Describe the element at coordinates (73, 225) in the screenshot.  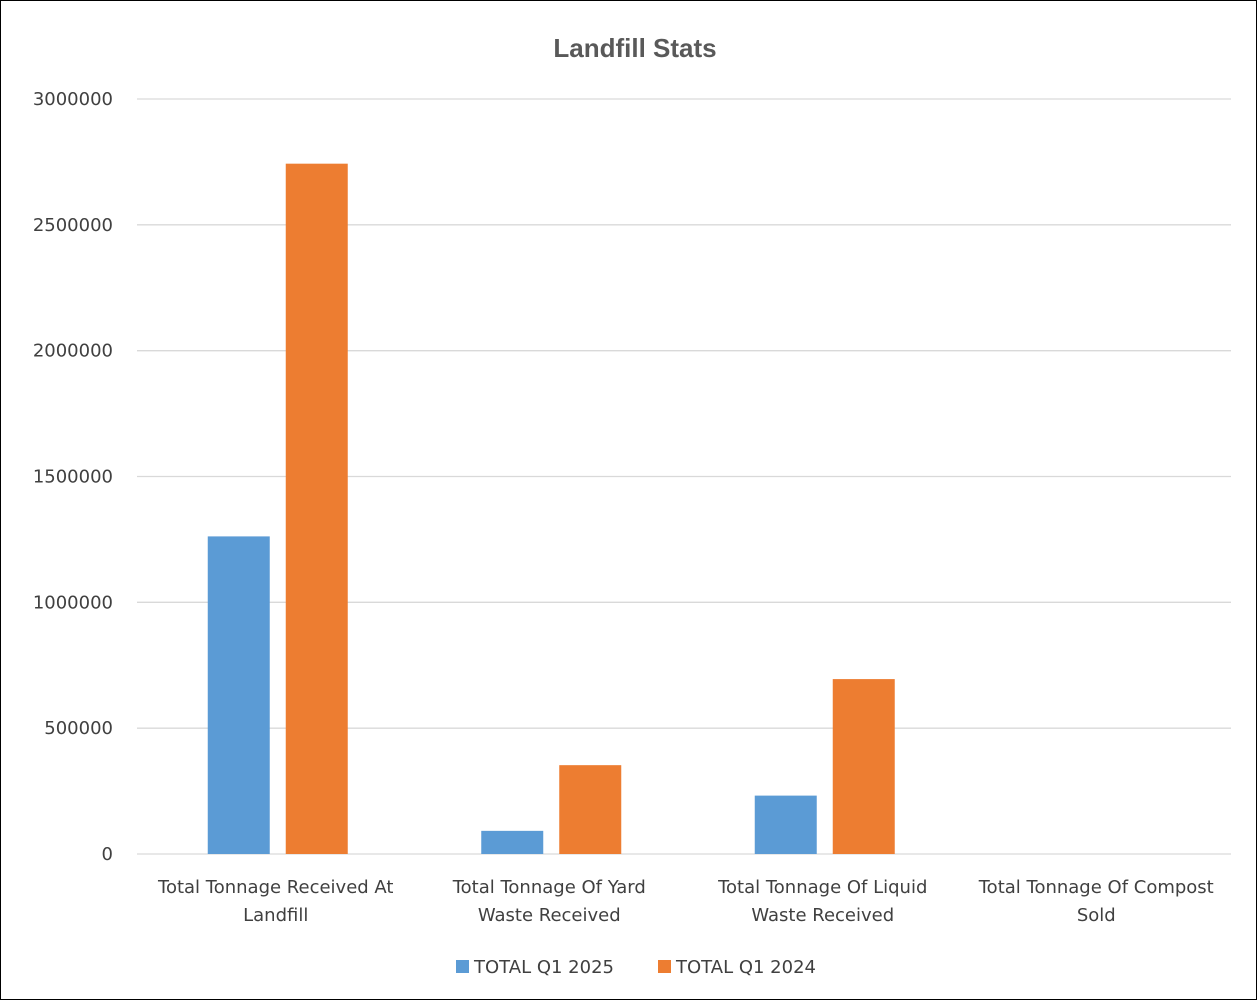
I see `y-tick-label: 2500000` at that location.